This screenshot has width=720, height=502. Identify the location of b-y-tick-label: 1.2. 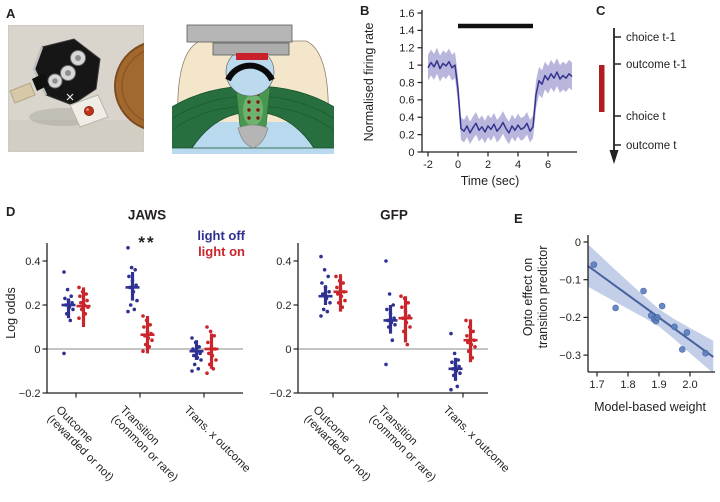
(406, 49).